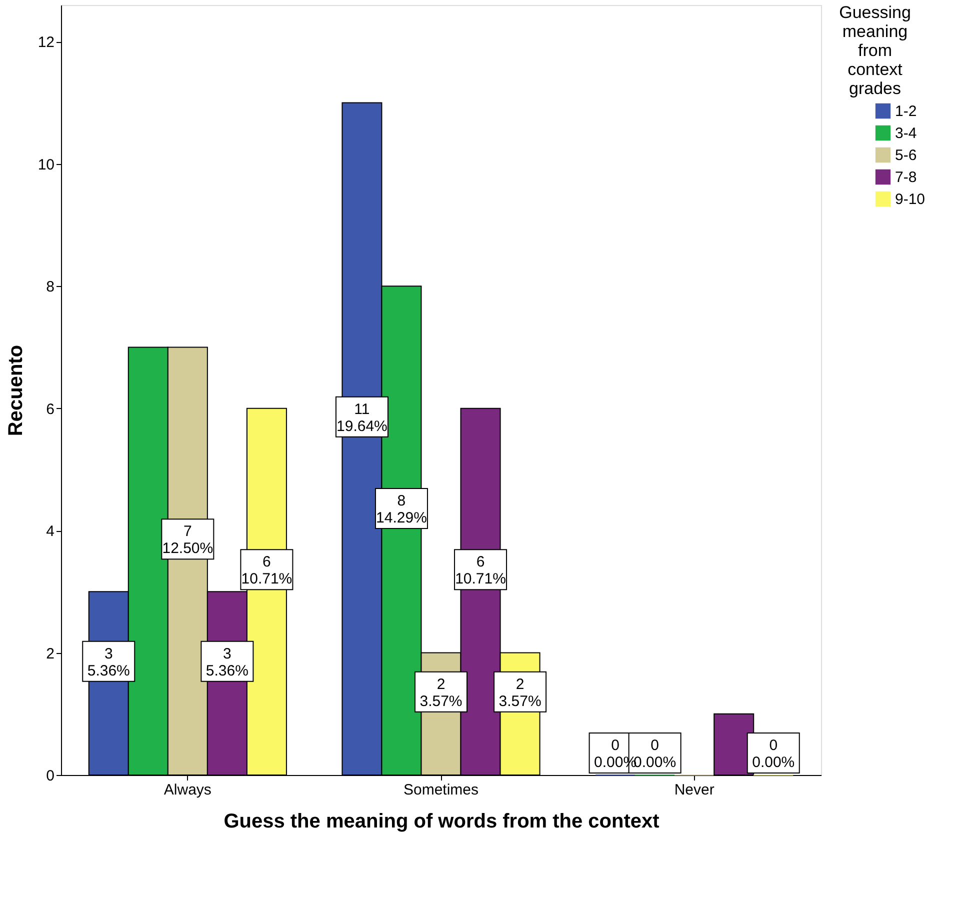  What do you see at coordinates (188, 790) in the screenshot?
I see `x-tick-label: Always` at bounding box center [188, 790].